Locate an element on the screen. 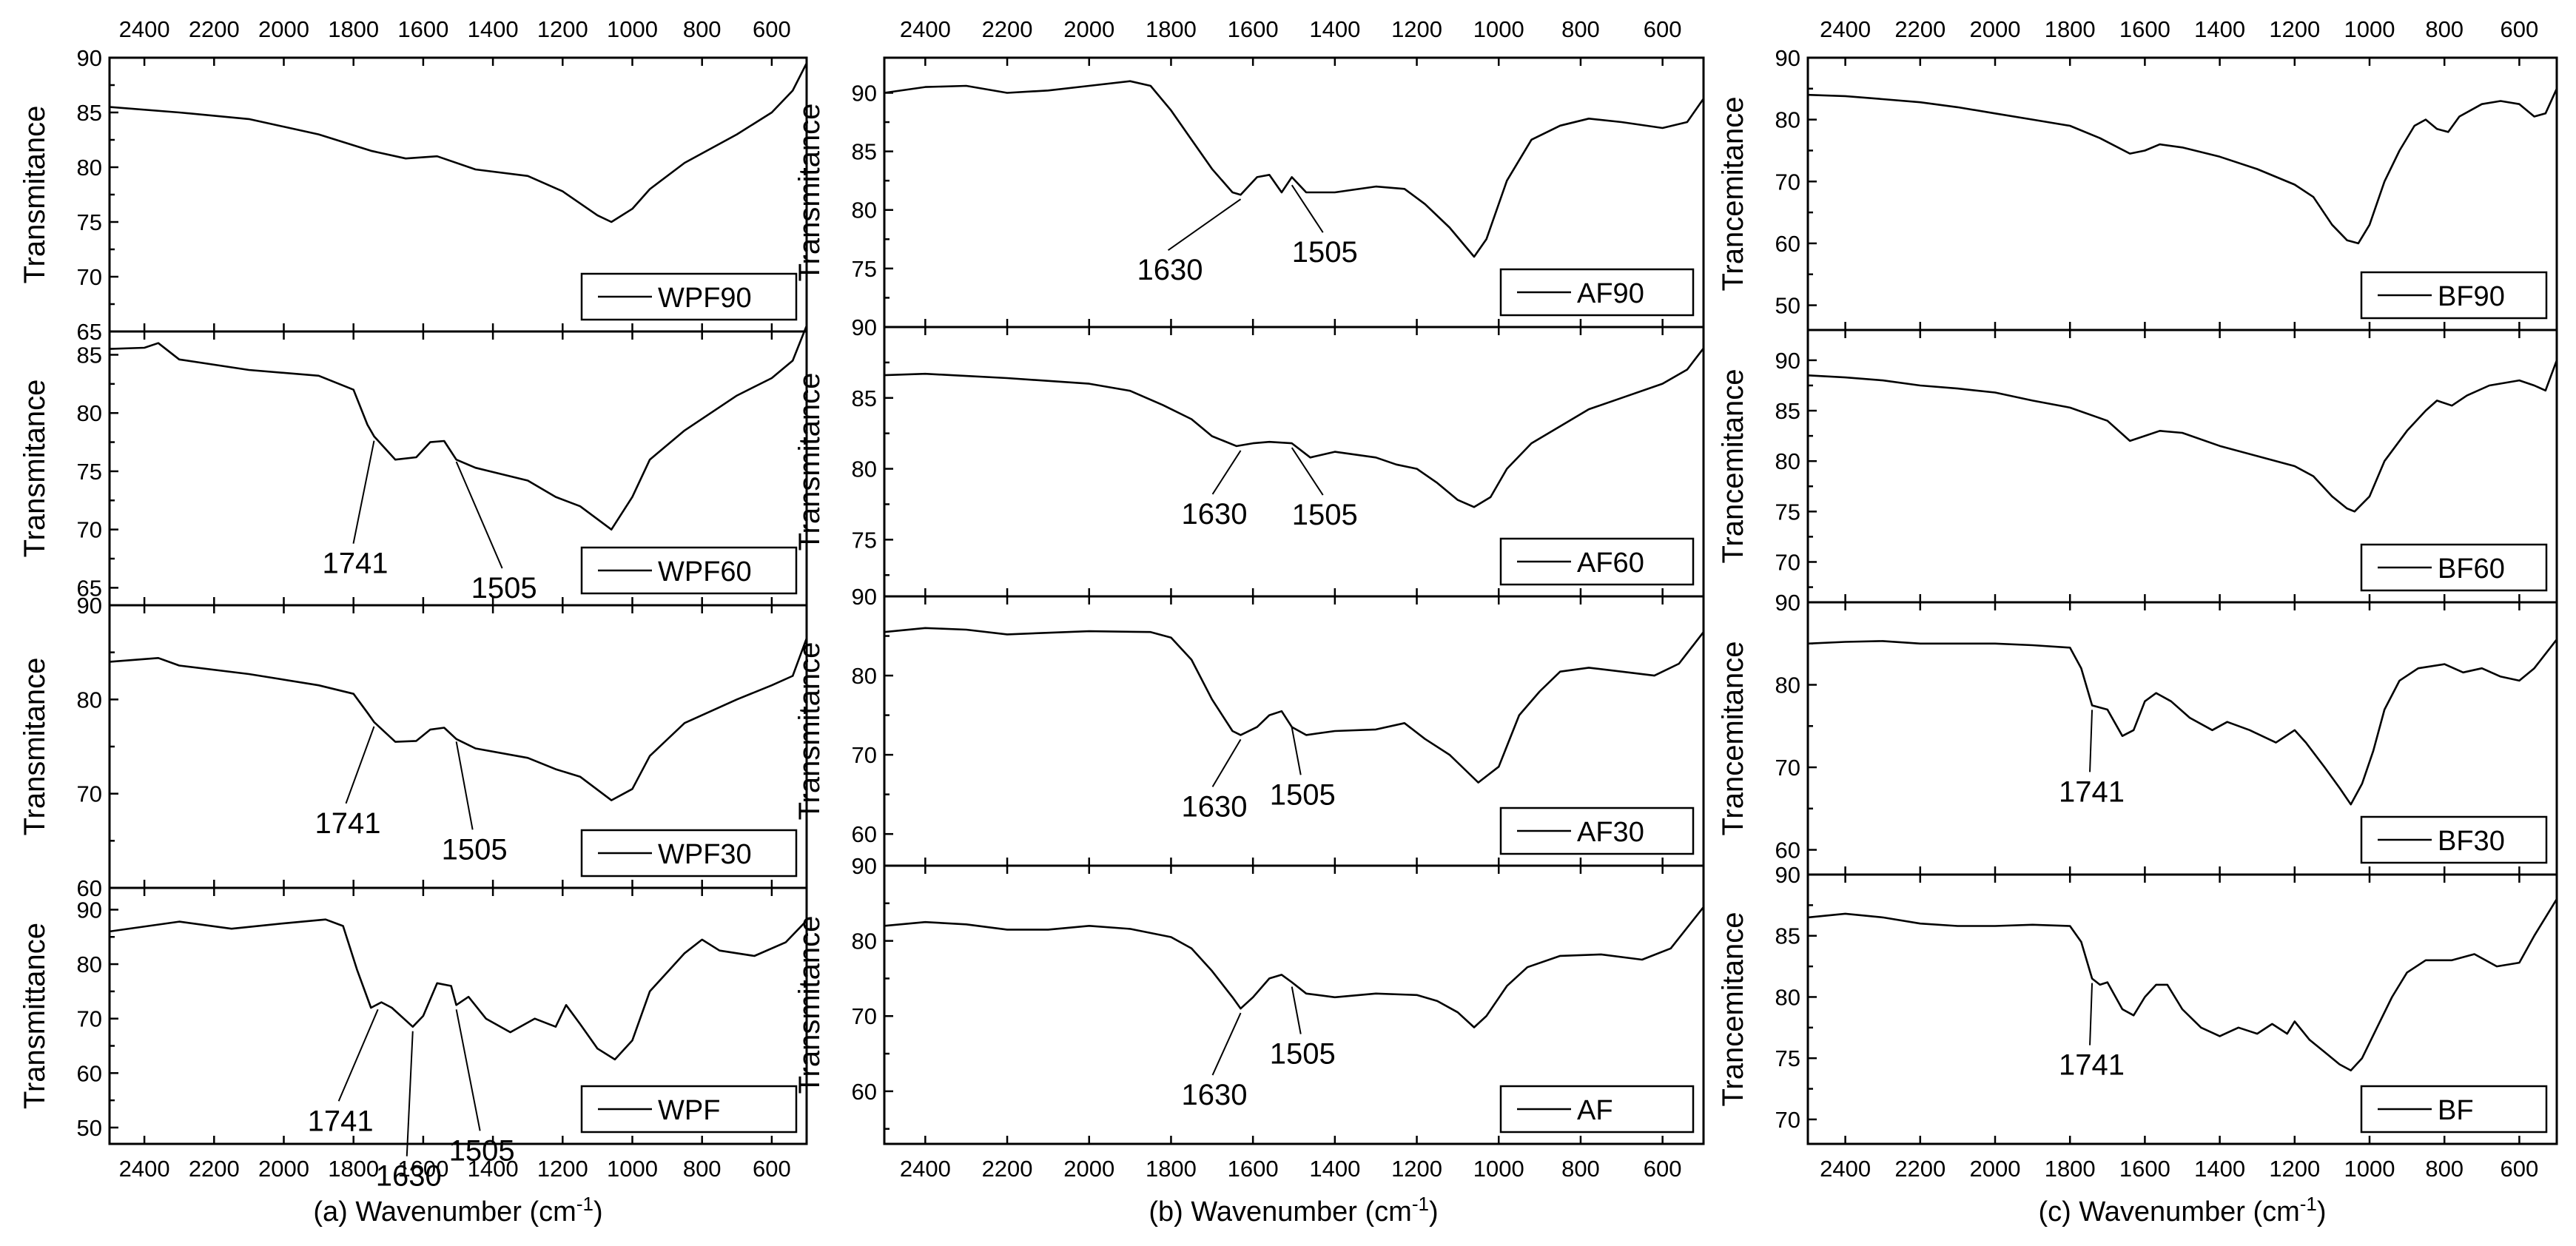 The width and height of the screenshot is (2576, 1246). legend-label: AF is located at coordinates (1595, 1110).